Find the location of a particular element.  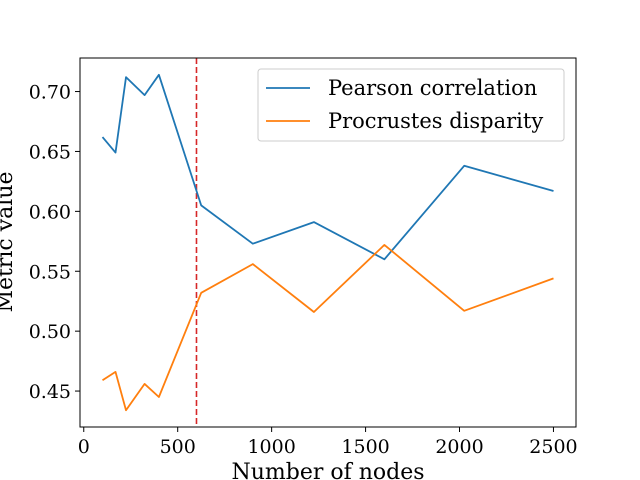

x-tick-label: 0 is located at coordinates (84, 447).